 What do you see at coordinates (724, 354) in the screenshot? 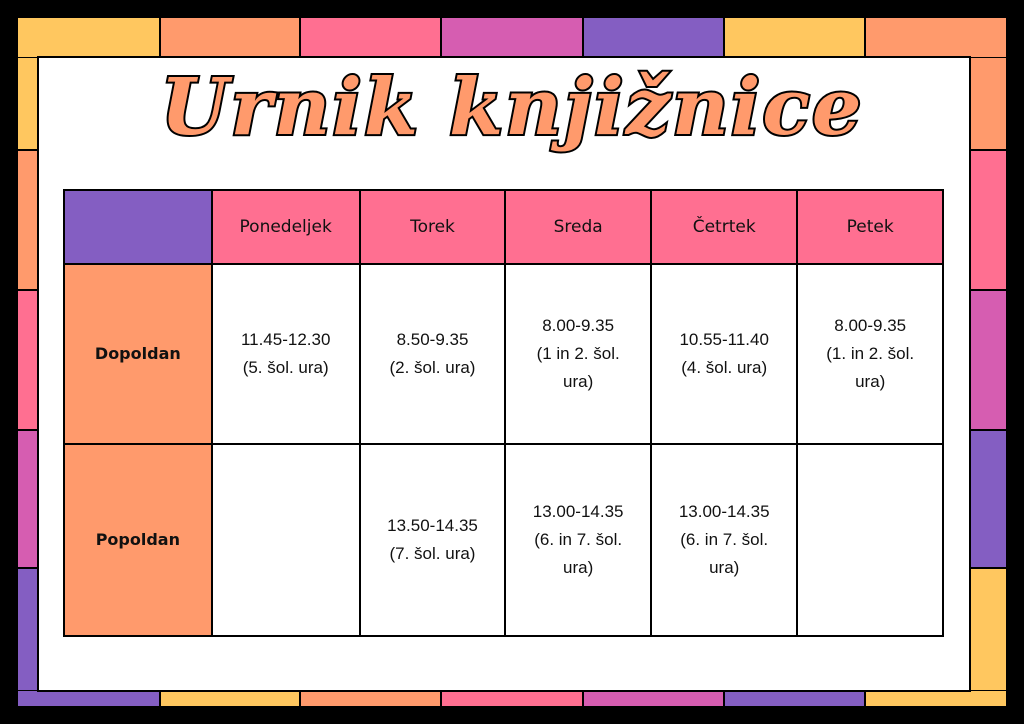
I see `schedule-cell: 10.55-11.40 (4. šol. ura)` at bounding box center [724, 354].